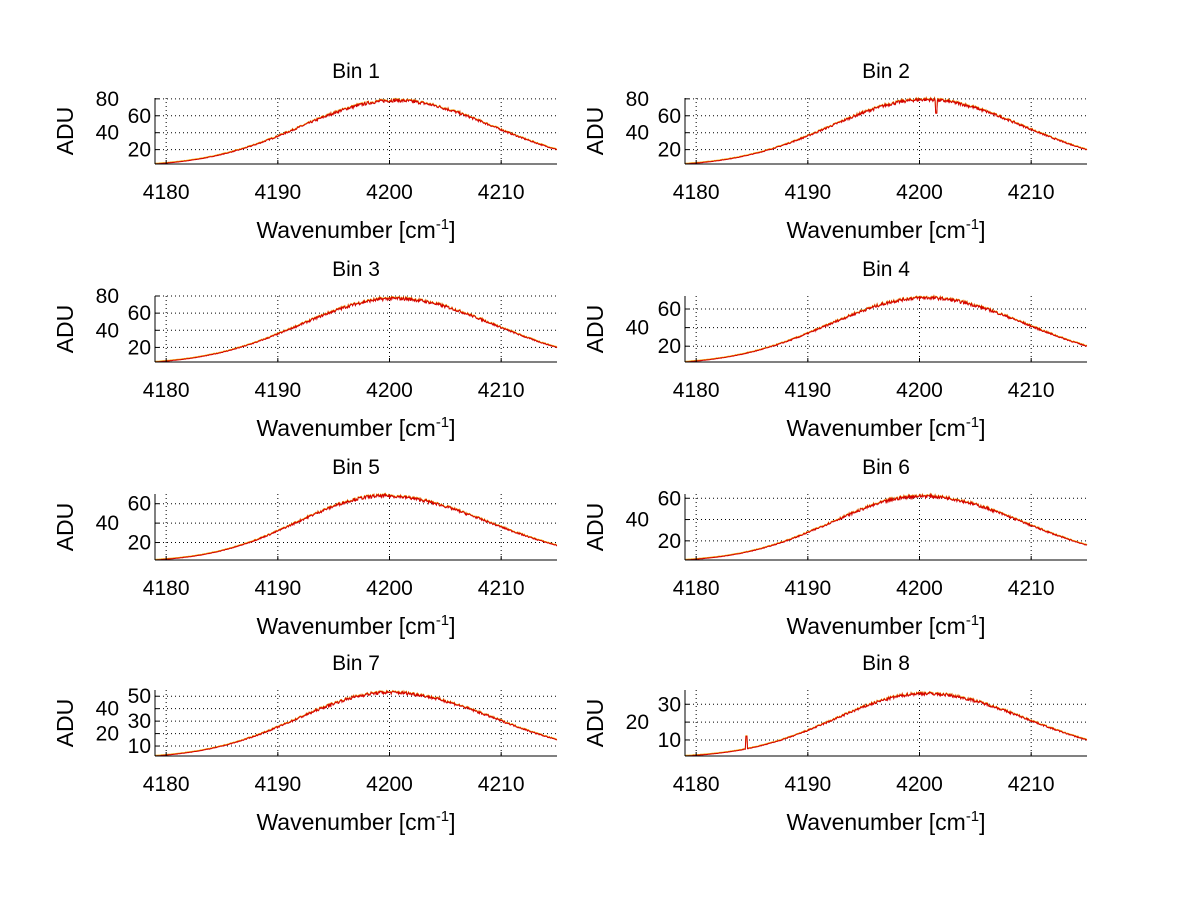 The image size is (1200, 901). Describe the element at coordinates (886, 269) in the screenshot. I see `subplot-title: Bin 4` at that location.